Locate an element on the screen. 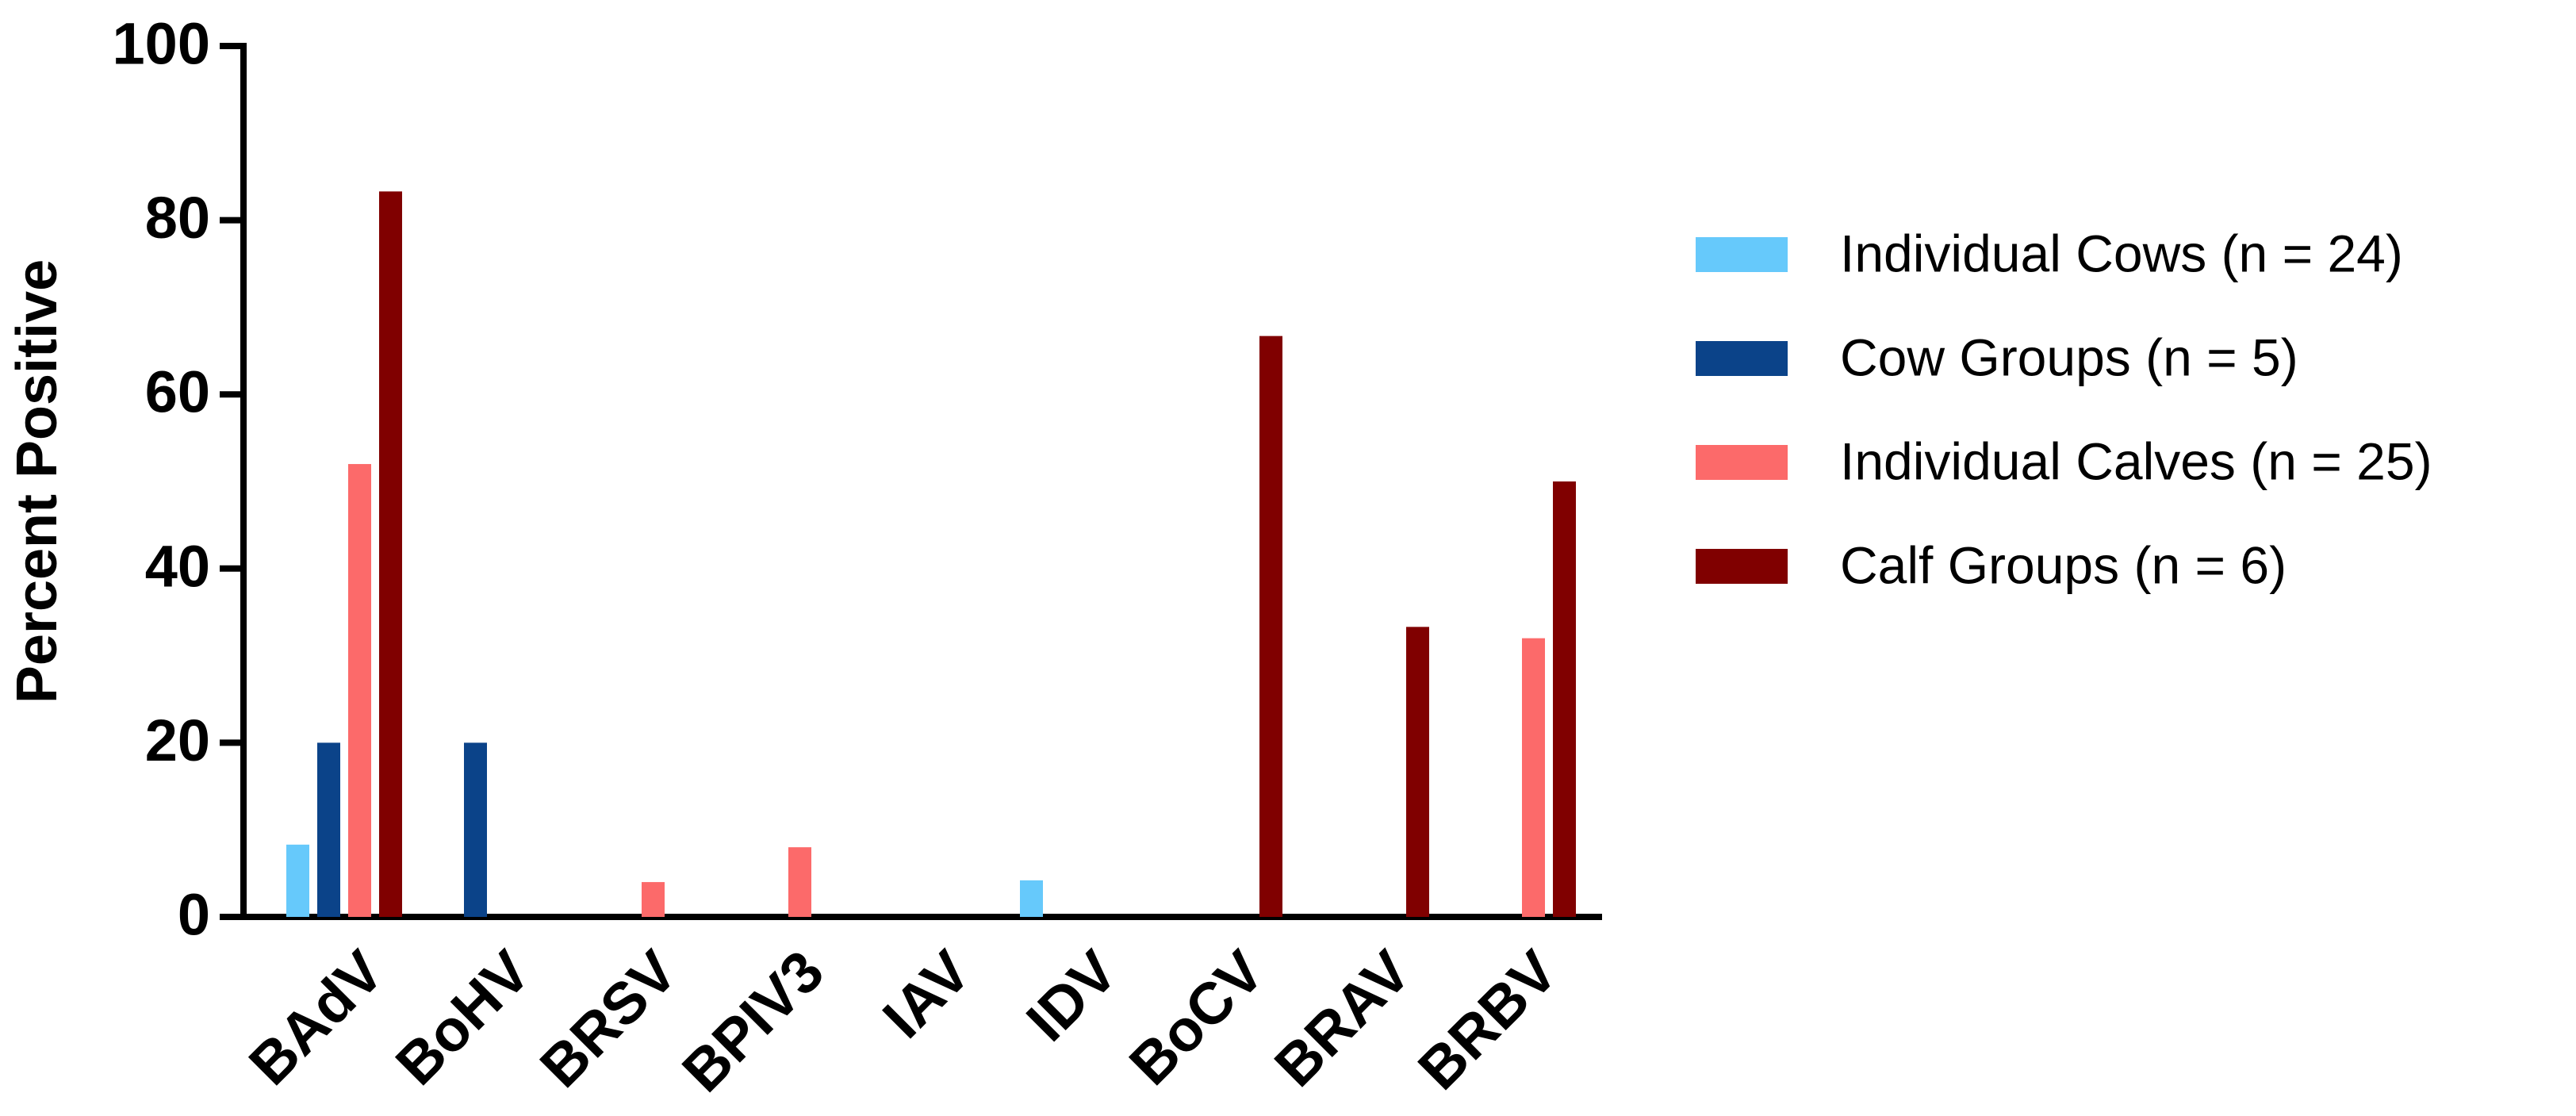  x-tick-label: BPIV3 is located at coordinates (753, 1021).